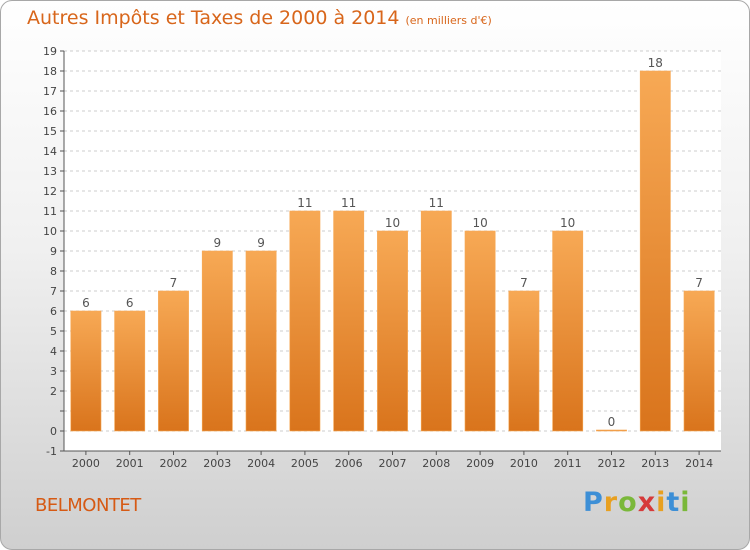  Describe the element at coordinates (567, 223) in the screenshot. I see `data-label-2011: 10` at that location.